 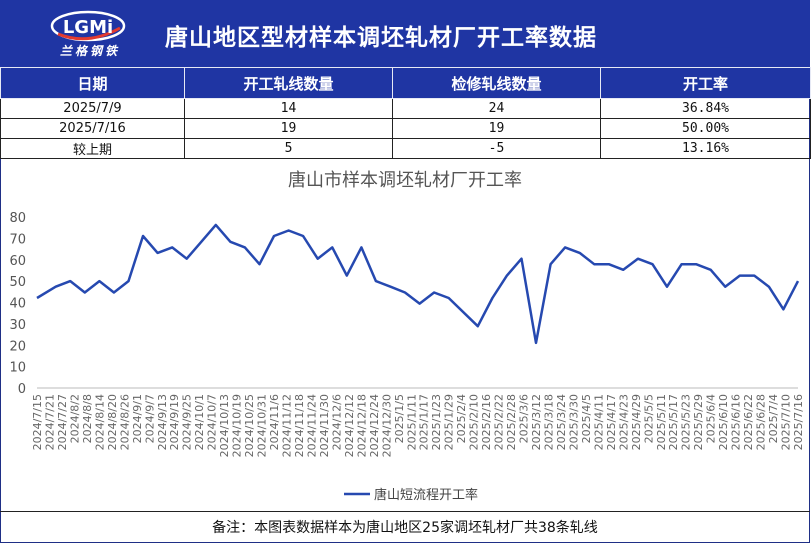 What do you see at coordinates (705, 108) in the screenshot?
I see `table-cell: 36.84%` at bounding box center [705, 108].